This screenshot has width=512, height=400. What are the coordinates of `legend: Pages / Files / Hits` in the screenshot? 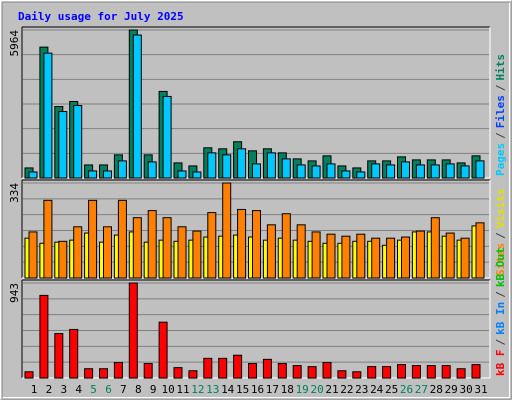 It's located at (500, 115).